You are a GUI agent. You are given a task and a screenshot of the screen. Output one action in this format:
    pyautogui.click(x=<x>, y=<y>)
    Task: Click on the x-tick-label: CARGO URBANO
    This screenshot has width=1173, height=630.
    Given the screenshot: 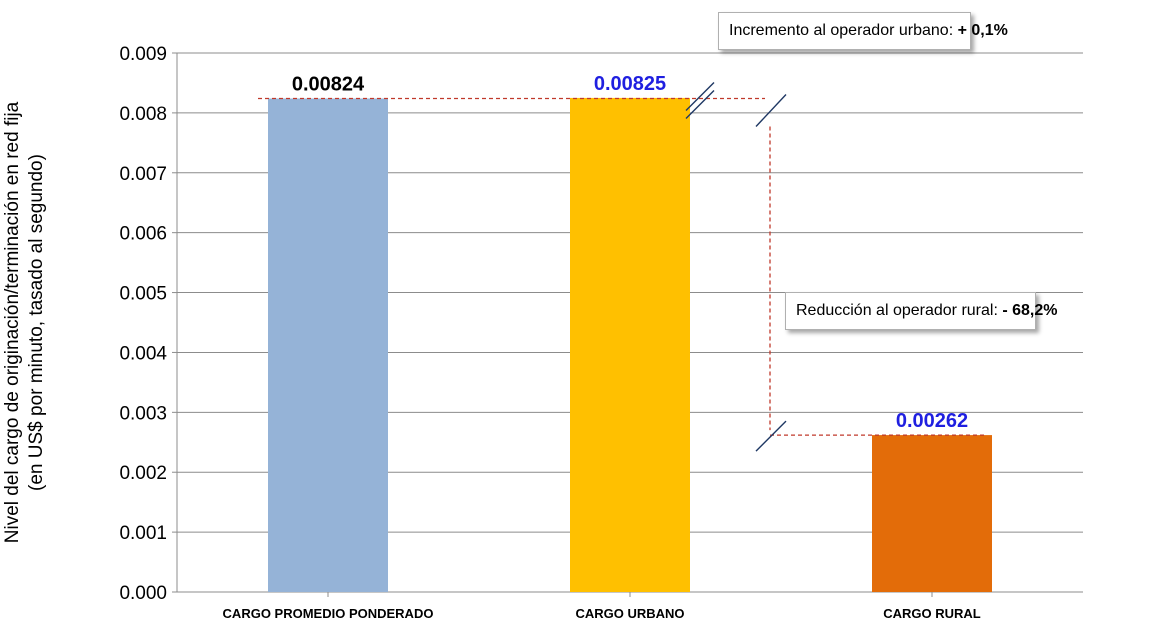 What is the action you would take?
    pyautogui.click(x=629, y=613)
    